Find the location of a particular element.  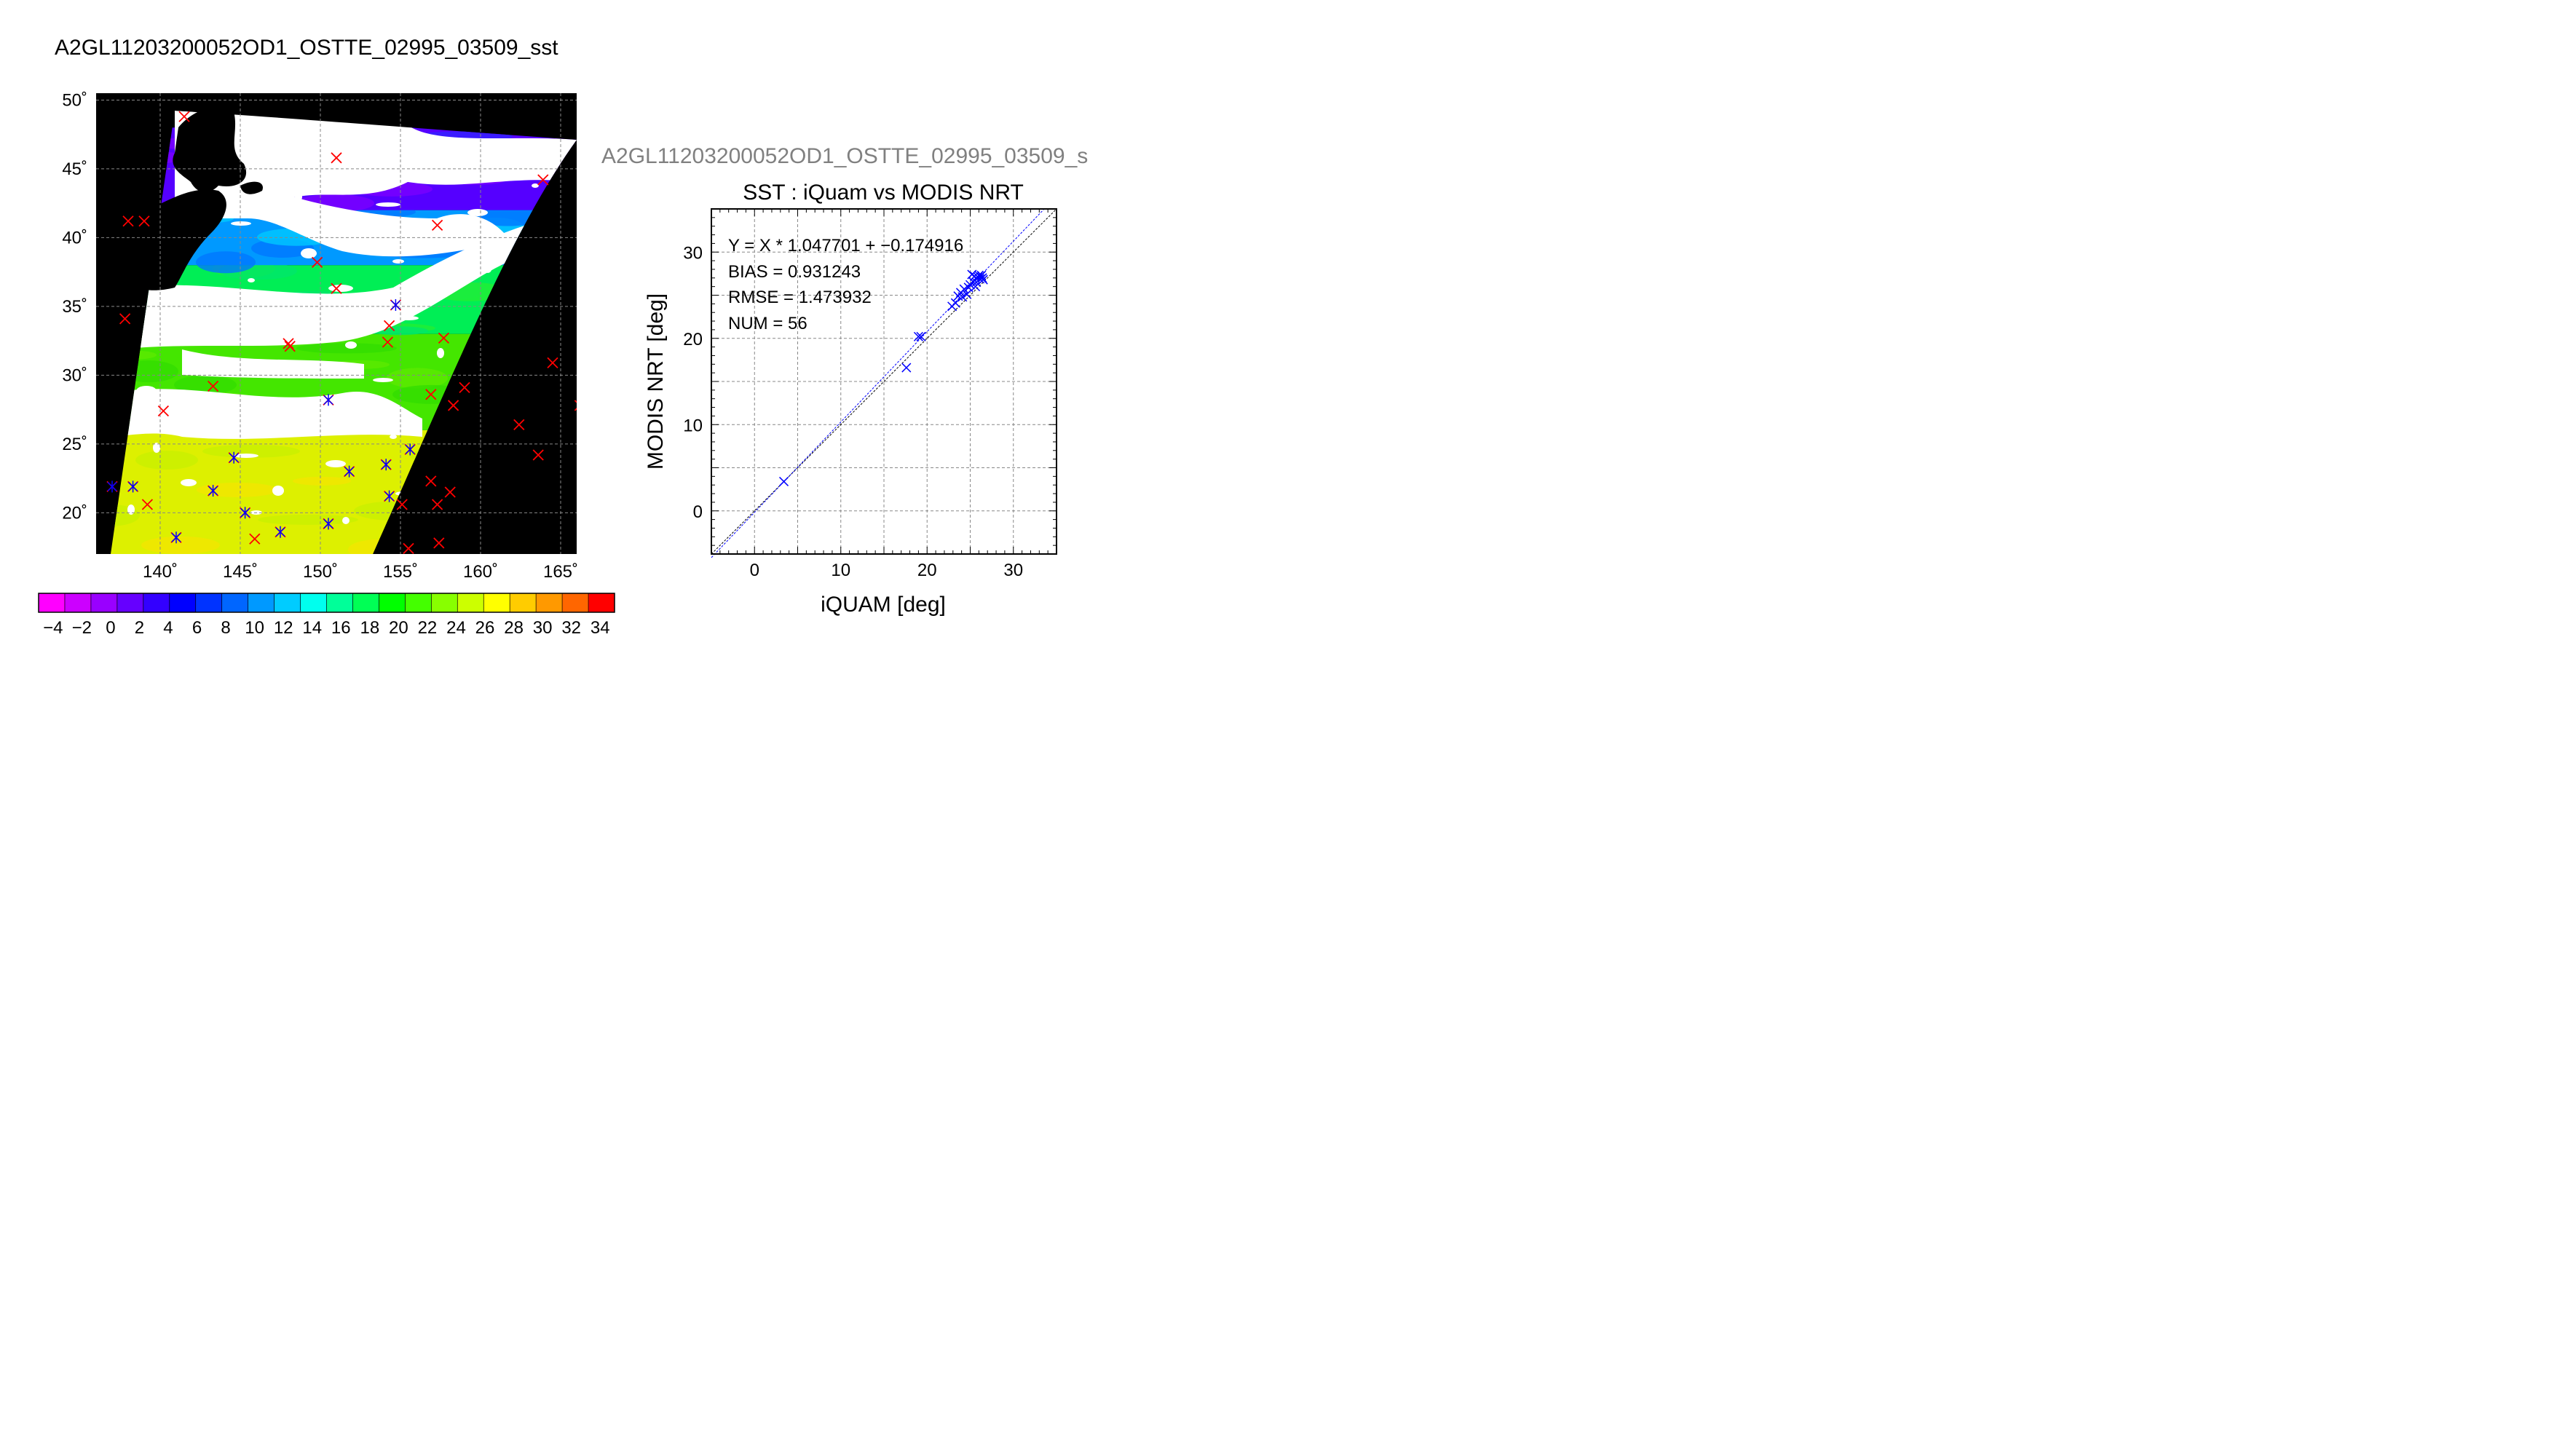

colorbar-tick-label: 28 is located at coordinates (514, 628).